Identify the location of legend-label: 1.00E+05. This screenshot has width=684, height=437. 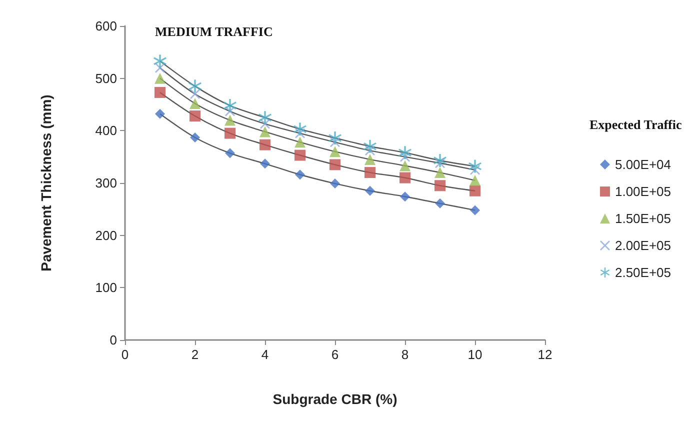
(643, 191).